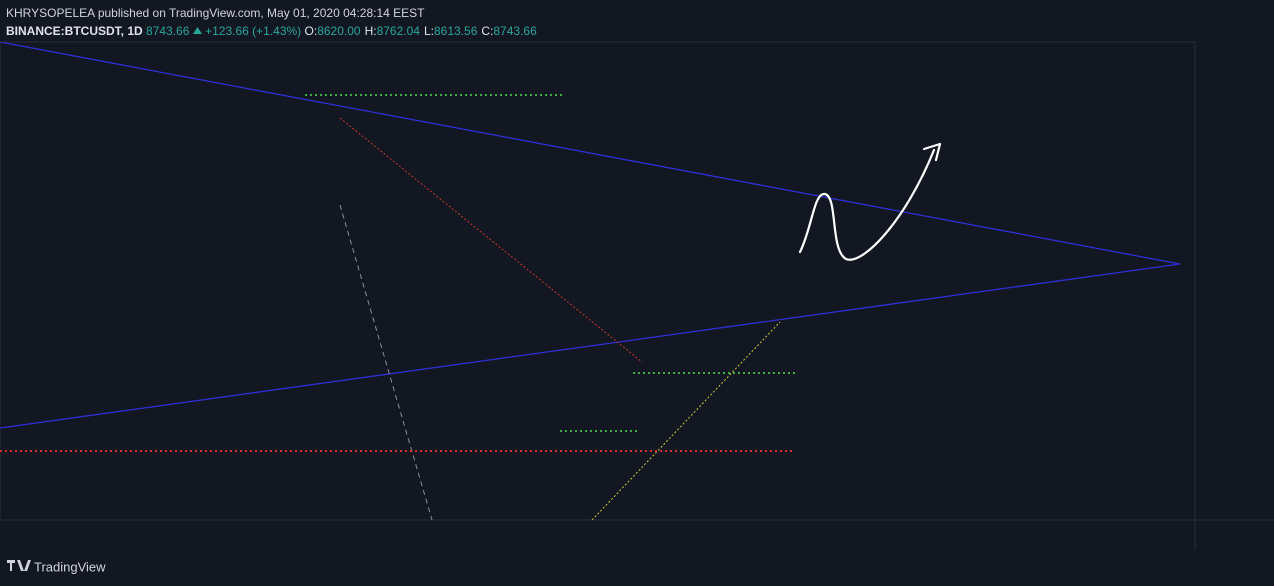 The height and width of the screenshot is (586, 1274). I want to click on ohlc: O:8620.00 H:8762.04 L:8613.56 C:8743.66, so click(423, 31).